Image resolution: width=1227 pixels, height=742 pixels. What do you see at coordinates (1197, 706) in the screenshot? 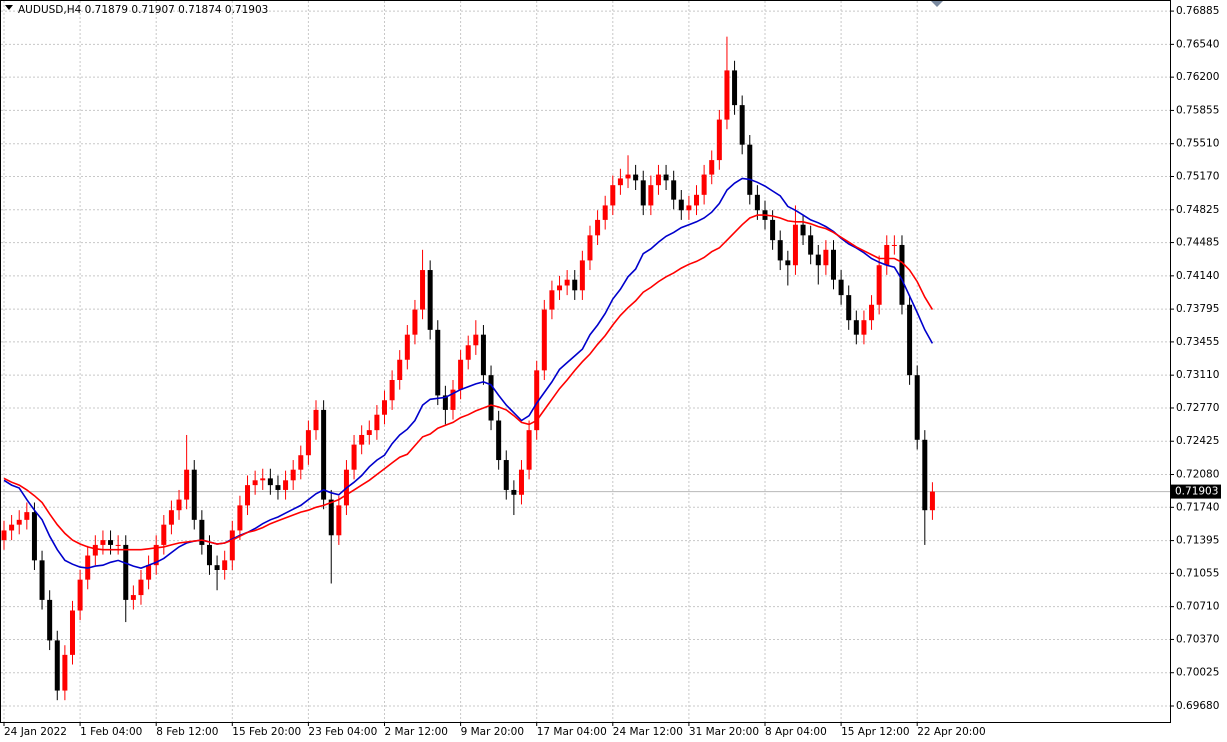
I see `y-tick-label: 0.69680` at bounding box center [1197, 706].